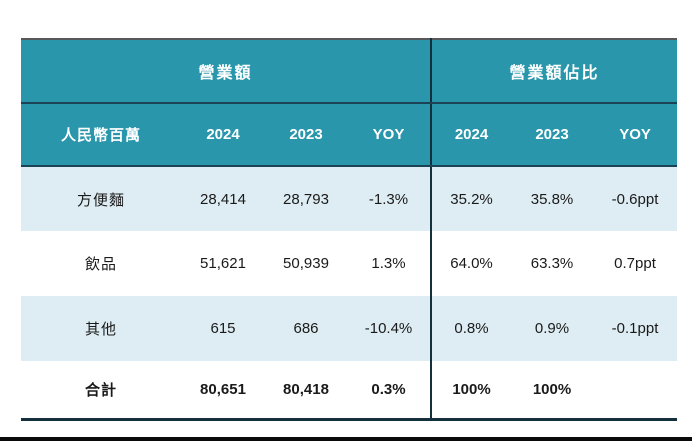 Image resolution: width=692 pixels, height=441 pixels. I want to click on group-header-revenue-share: 營業額佔比, so click(554, 71).